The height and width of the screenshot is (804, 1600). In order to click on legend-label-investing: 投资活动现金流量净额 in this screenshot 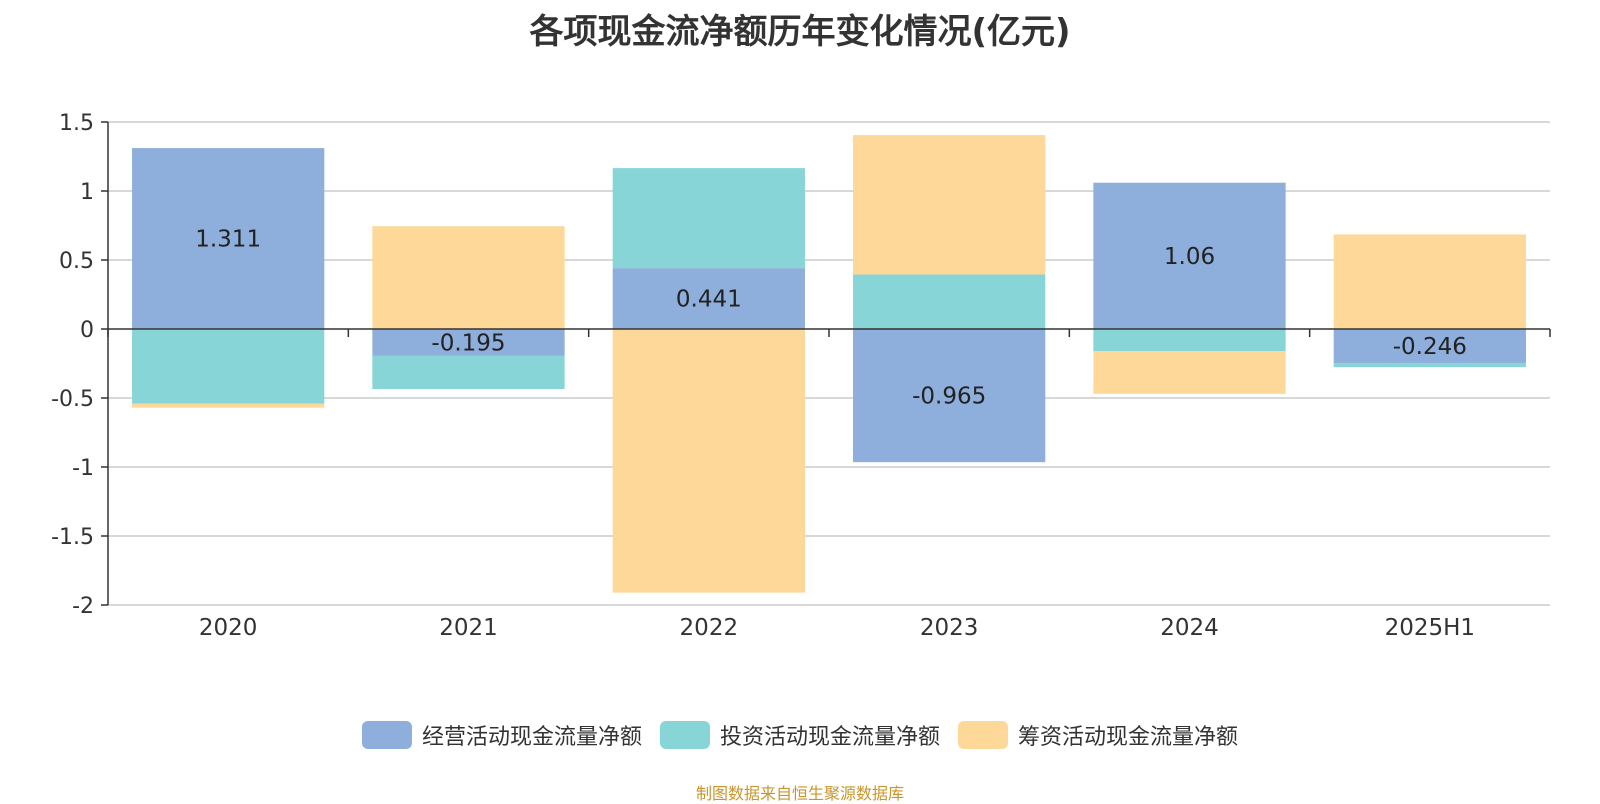, I will do `click(829, 737)`.